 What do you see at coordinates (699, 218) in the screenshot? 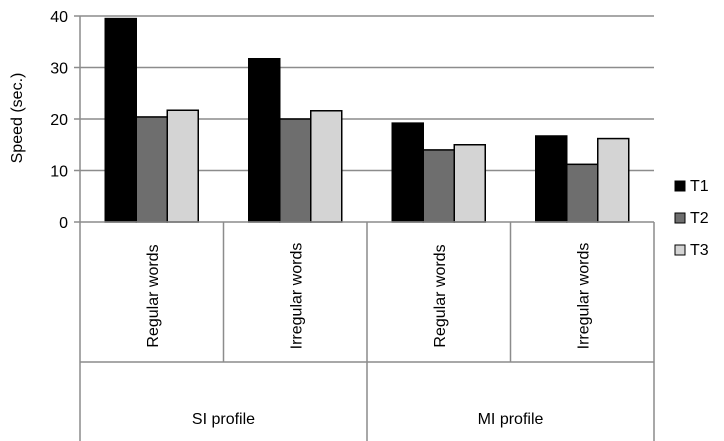
I see `legend-label-t2: T2` at bounding box center [699, 218].